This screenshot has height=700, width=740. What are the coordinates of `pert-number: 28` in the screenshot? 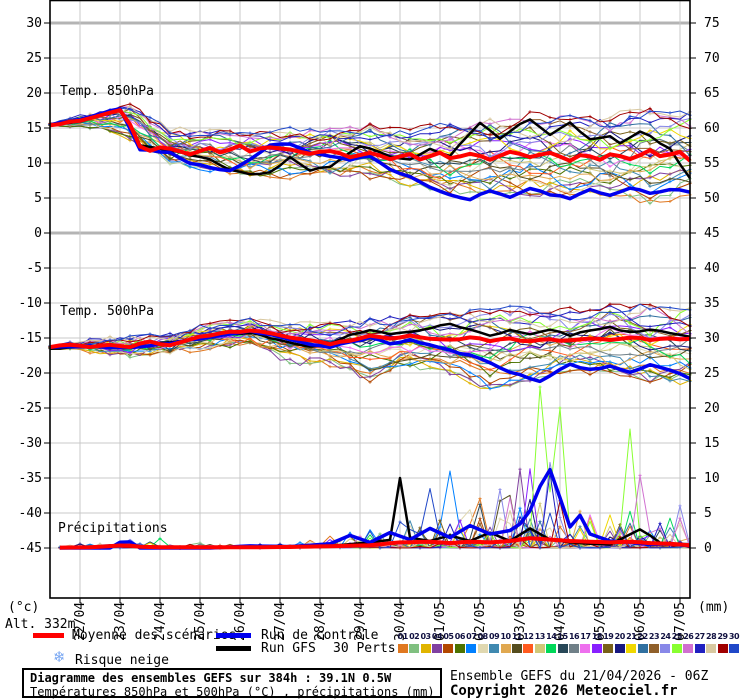 It's located at (711, 636).